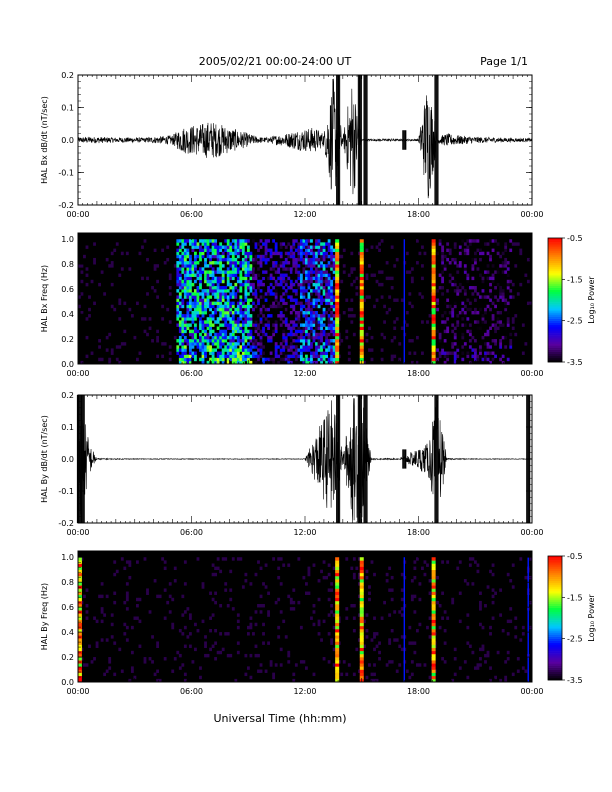 The width and height of the screenshot is (612, 792). I want to click on page-indicator: Page 1/1, so click(504, 61).